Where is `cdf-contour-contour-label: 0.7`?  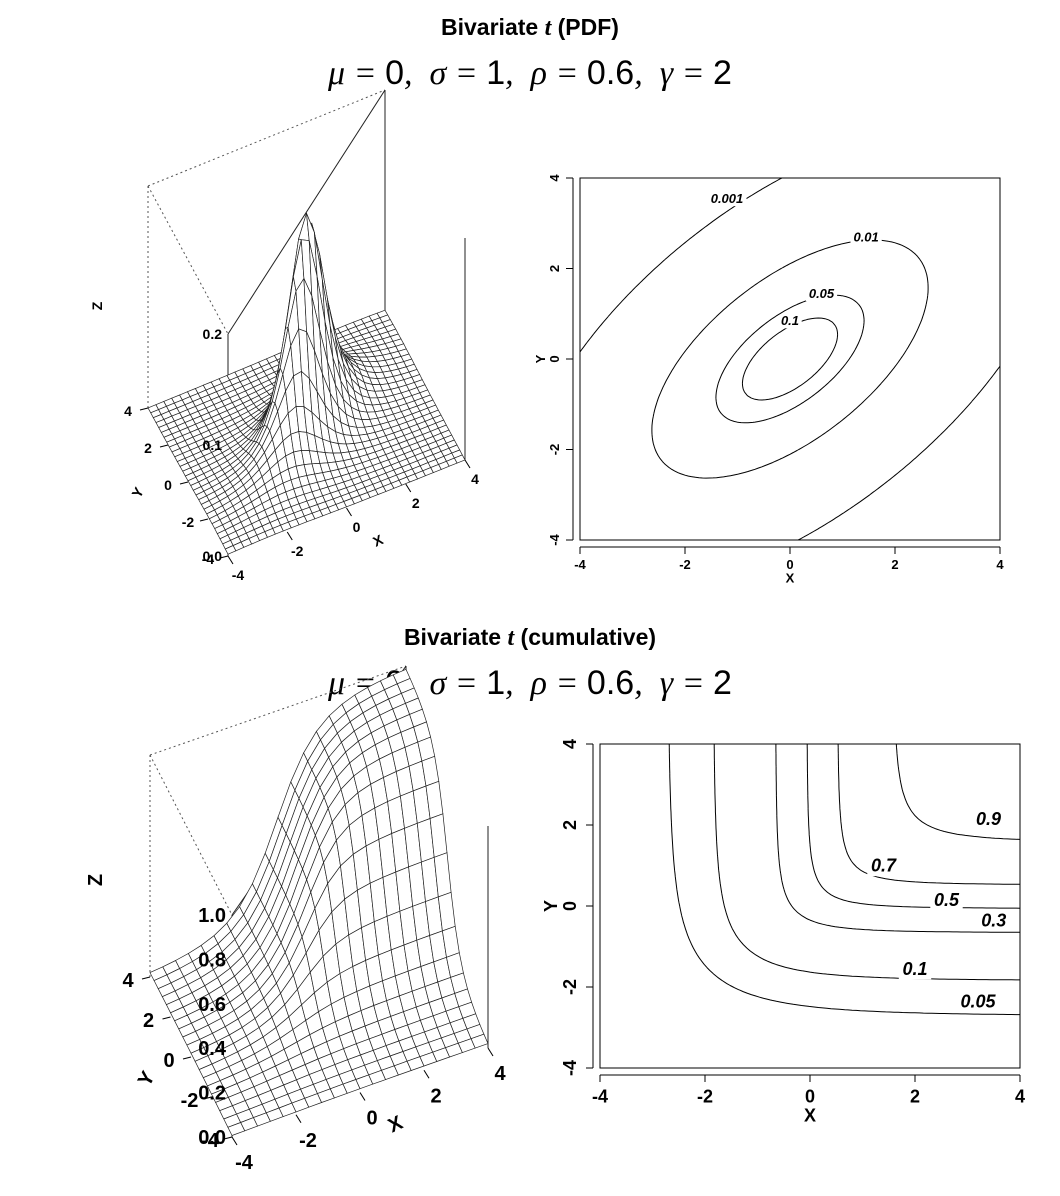
cdf-contour-contour-label: 0.7 is located at coordinates (884, 866).